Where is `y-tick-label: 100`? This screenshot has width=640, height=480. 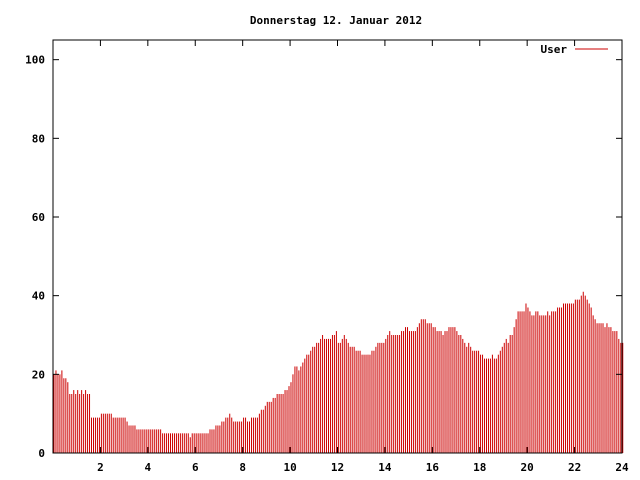
y-tick-label: 100 is located at coordinates (35, 60).